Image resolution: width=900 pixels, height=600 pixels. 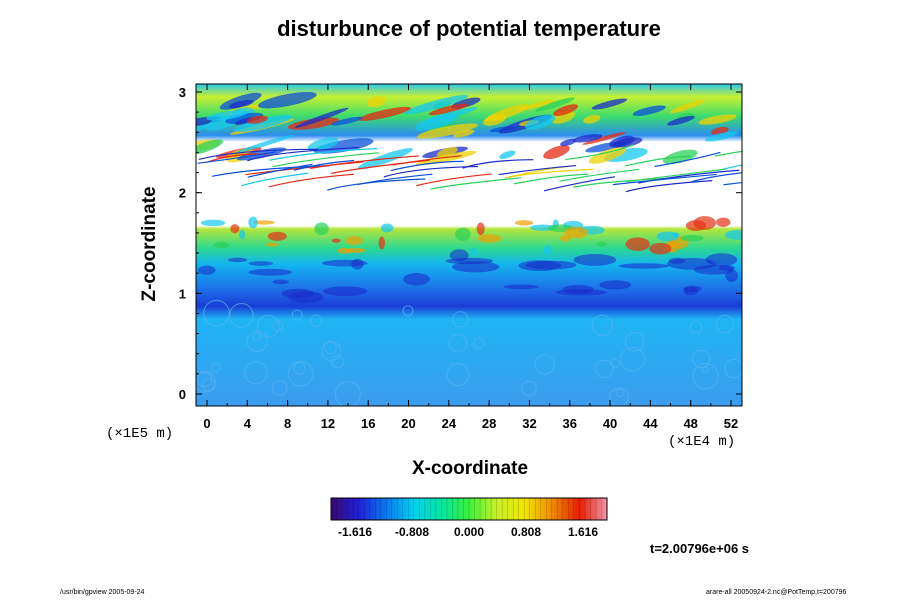 I want to click on x-tick-label: 28, so click(x=489, y=423).